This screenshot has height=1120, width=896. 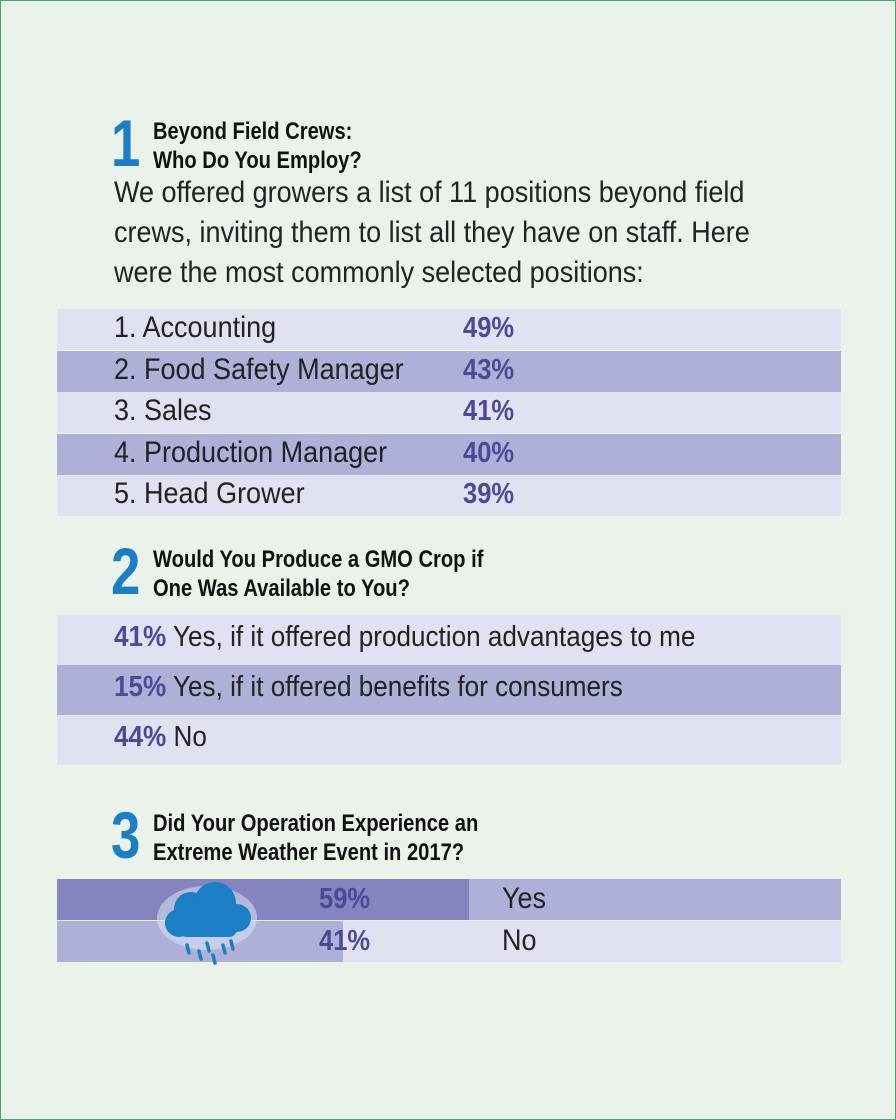 What do you see at coordinates (140, 737) in the screenshot?
I see `answer-percent: 44%` at bounding box center [140, 737].